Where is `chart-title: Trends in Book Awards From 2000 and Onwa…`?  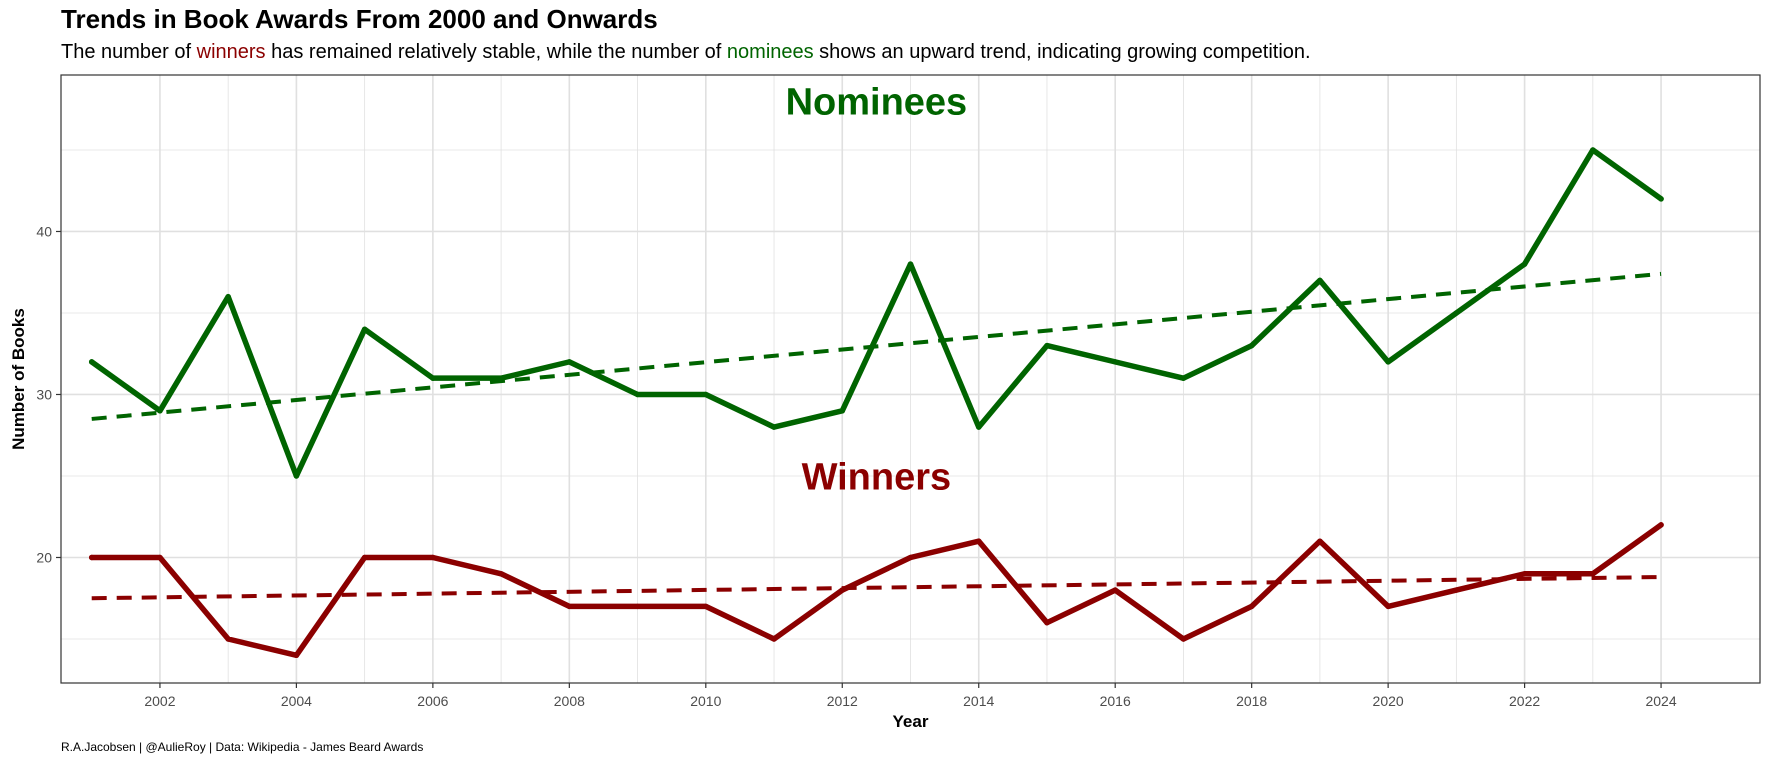 chart-title: Trends in Book Awards From 2000 and Onwa… is located at coordinates (359, 19).